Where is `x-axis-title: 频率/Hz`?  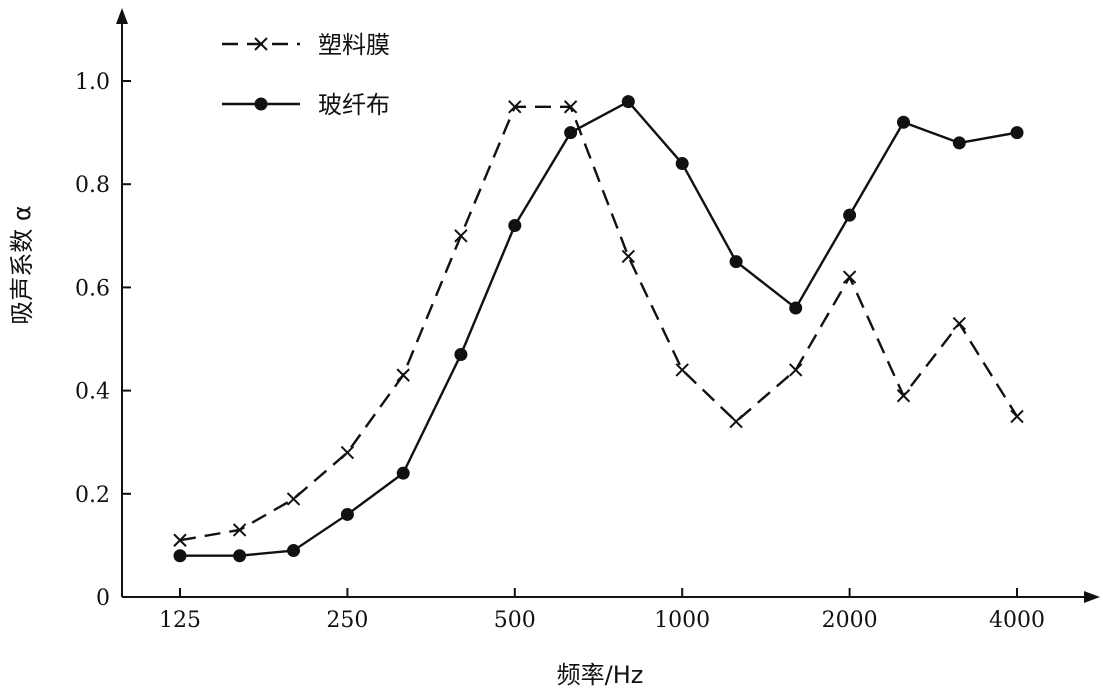
x-axis-title: 频率/Hz is located at coordinates (600, 675).